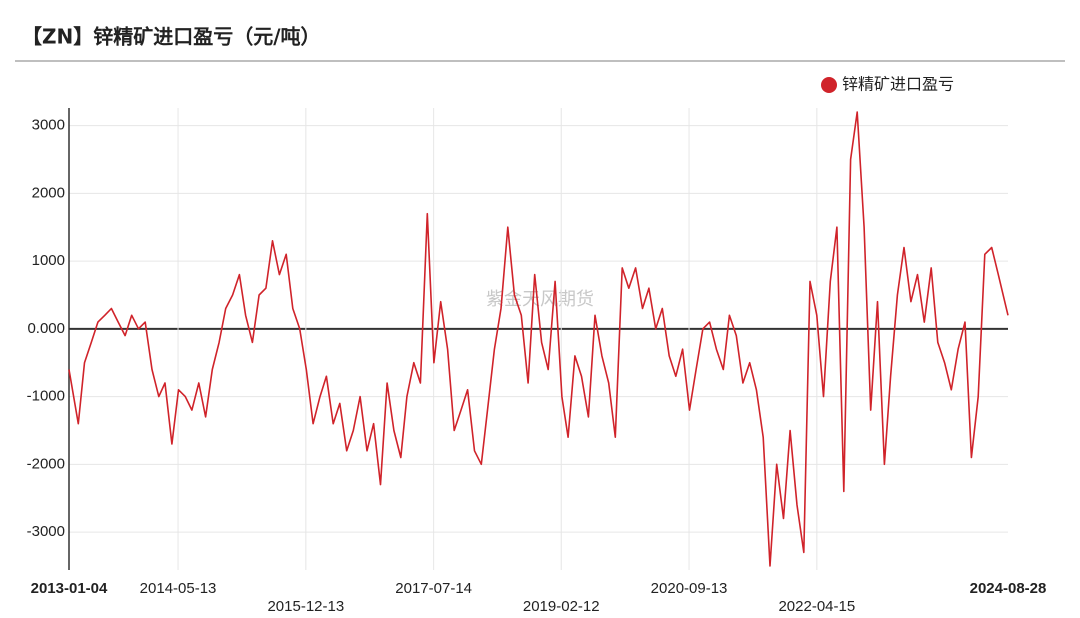 The width and height of the screenshot is (1080, 618). I want to click on x-tick-label: 2022-04-15, so click(816, 606).